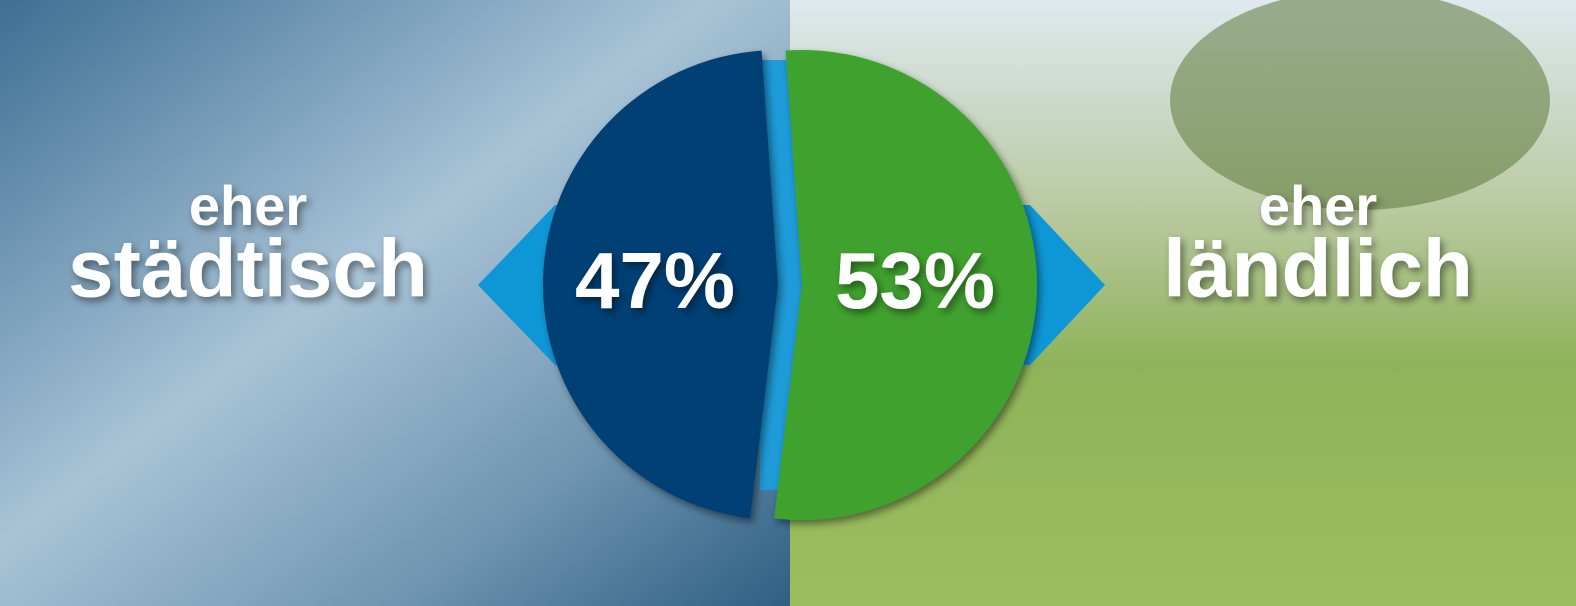 Image resolution: width=1576 pixels, height=606 pixels. What do you see at coordinates (655, 280) in the screenshot?
I see `value-label: 47%` at bounding box center [655, 280].